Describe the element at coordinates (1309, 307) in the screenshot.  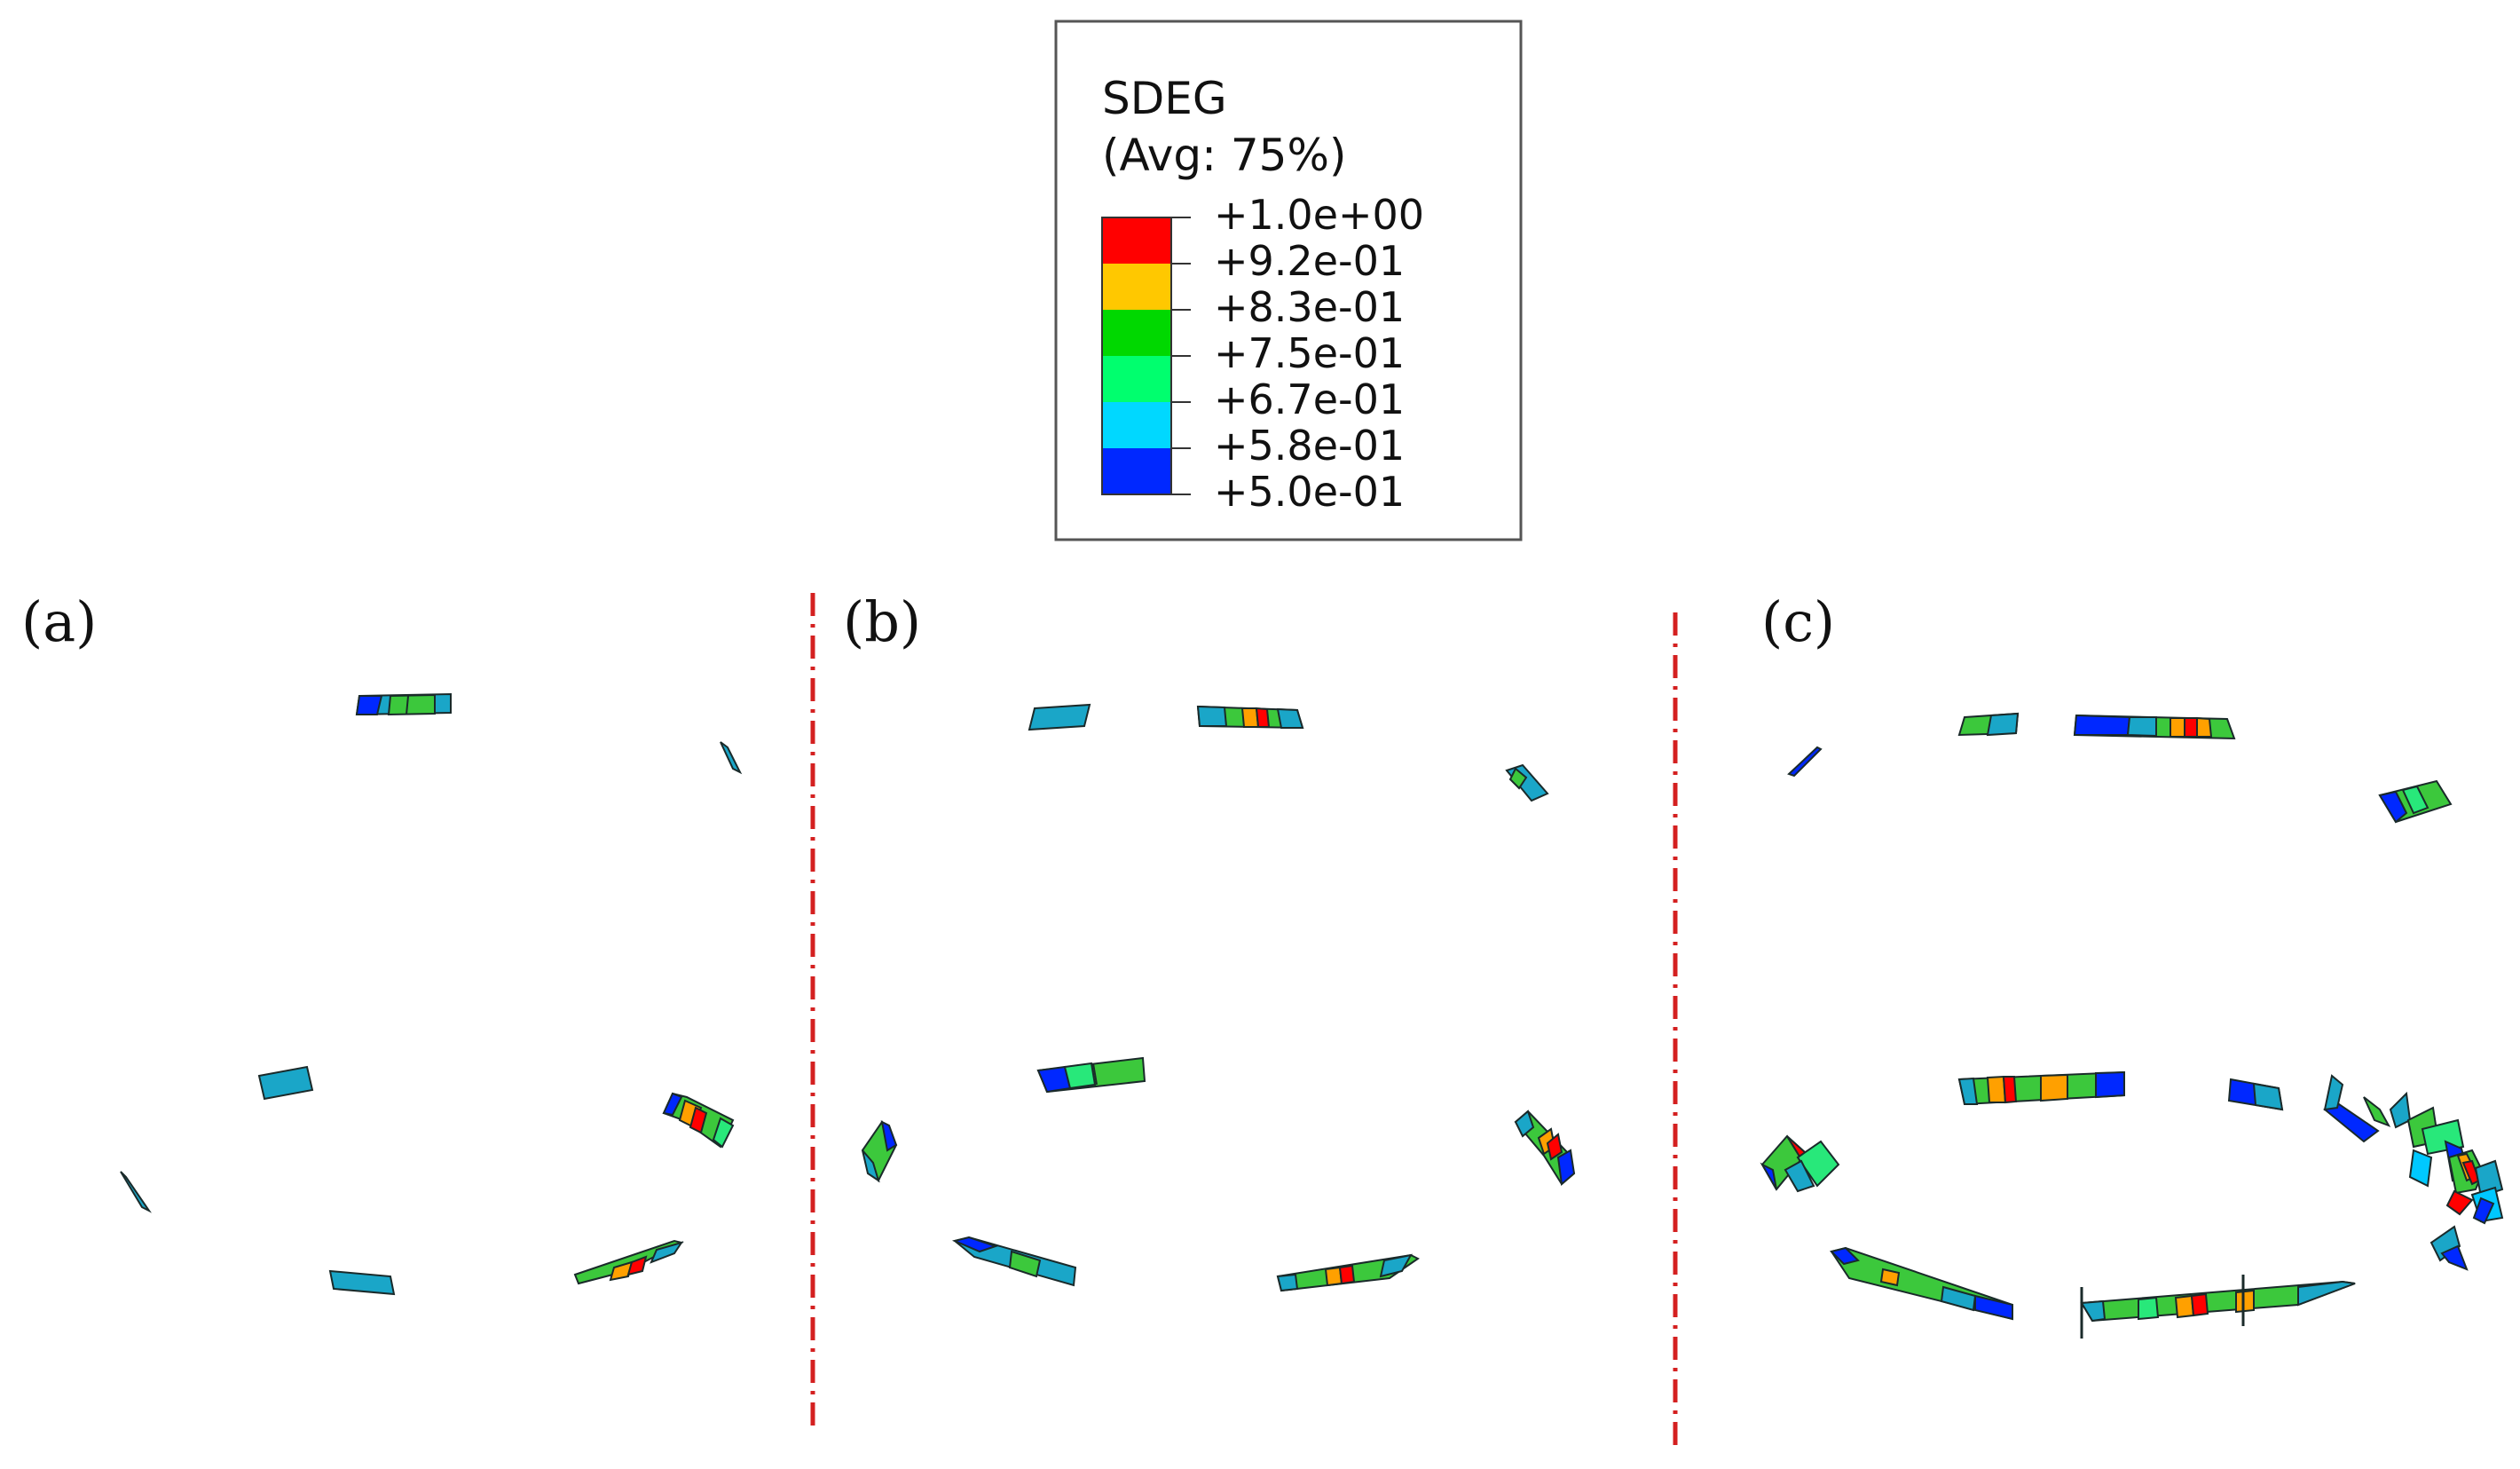
I see `legend-level-3: +8.3e-01` at that location.